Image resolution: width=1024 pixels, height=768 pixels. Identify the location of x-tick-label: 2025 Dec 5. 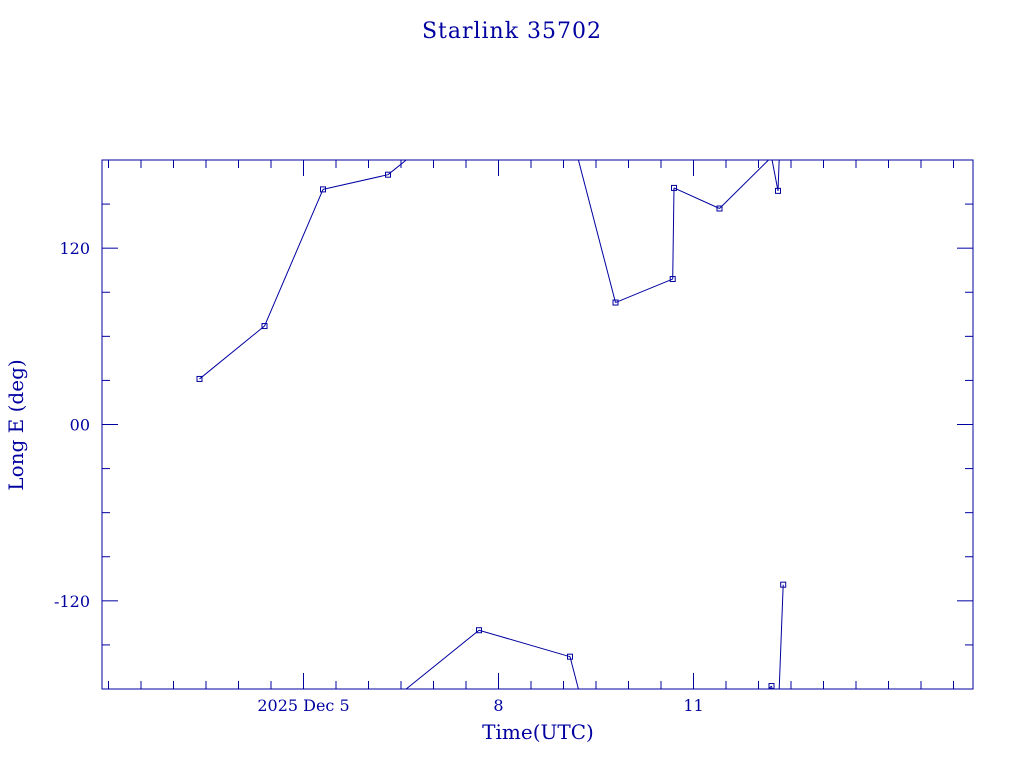
(303, 705).